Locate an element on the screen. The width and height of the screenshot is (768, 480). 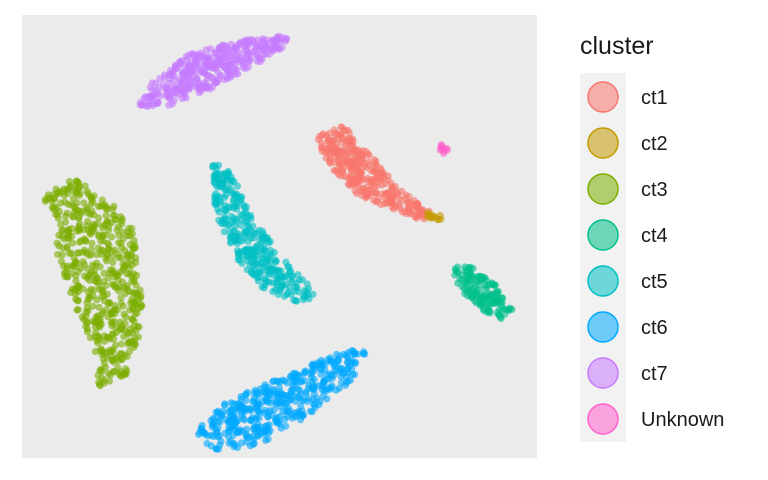
legend-item-ct7: ct7 is located at coordinates (627, 373).